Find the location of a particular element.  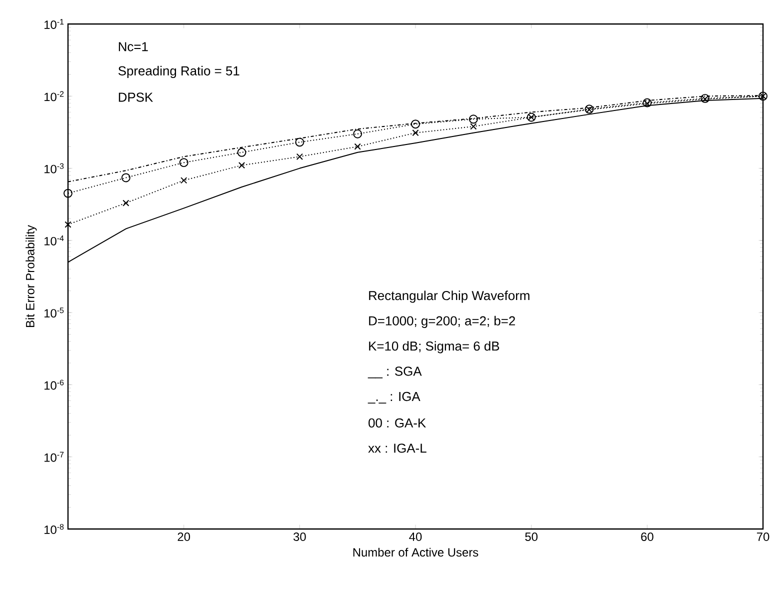

annotation: Rectangular Chip Waveform is located at coordinates (449, 296).